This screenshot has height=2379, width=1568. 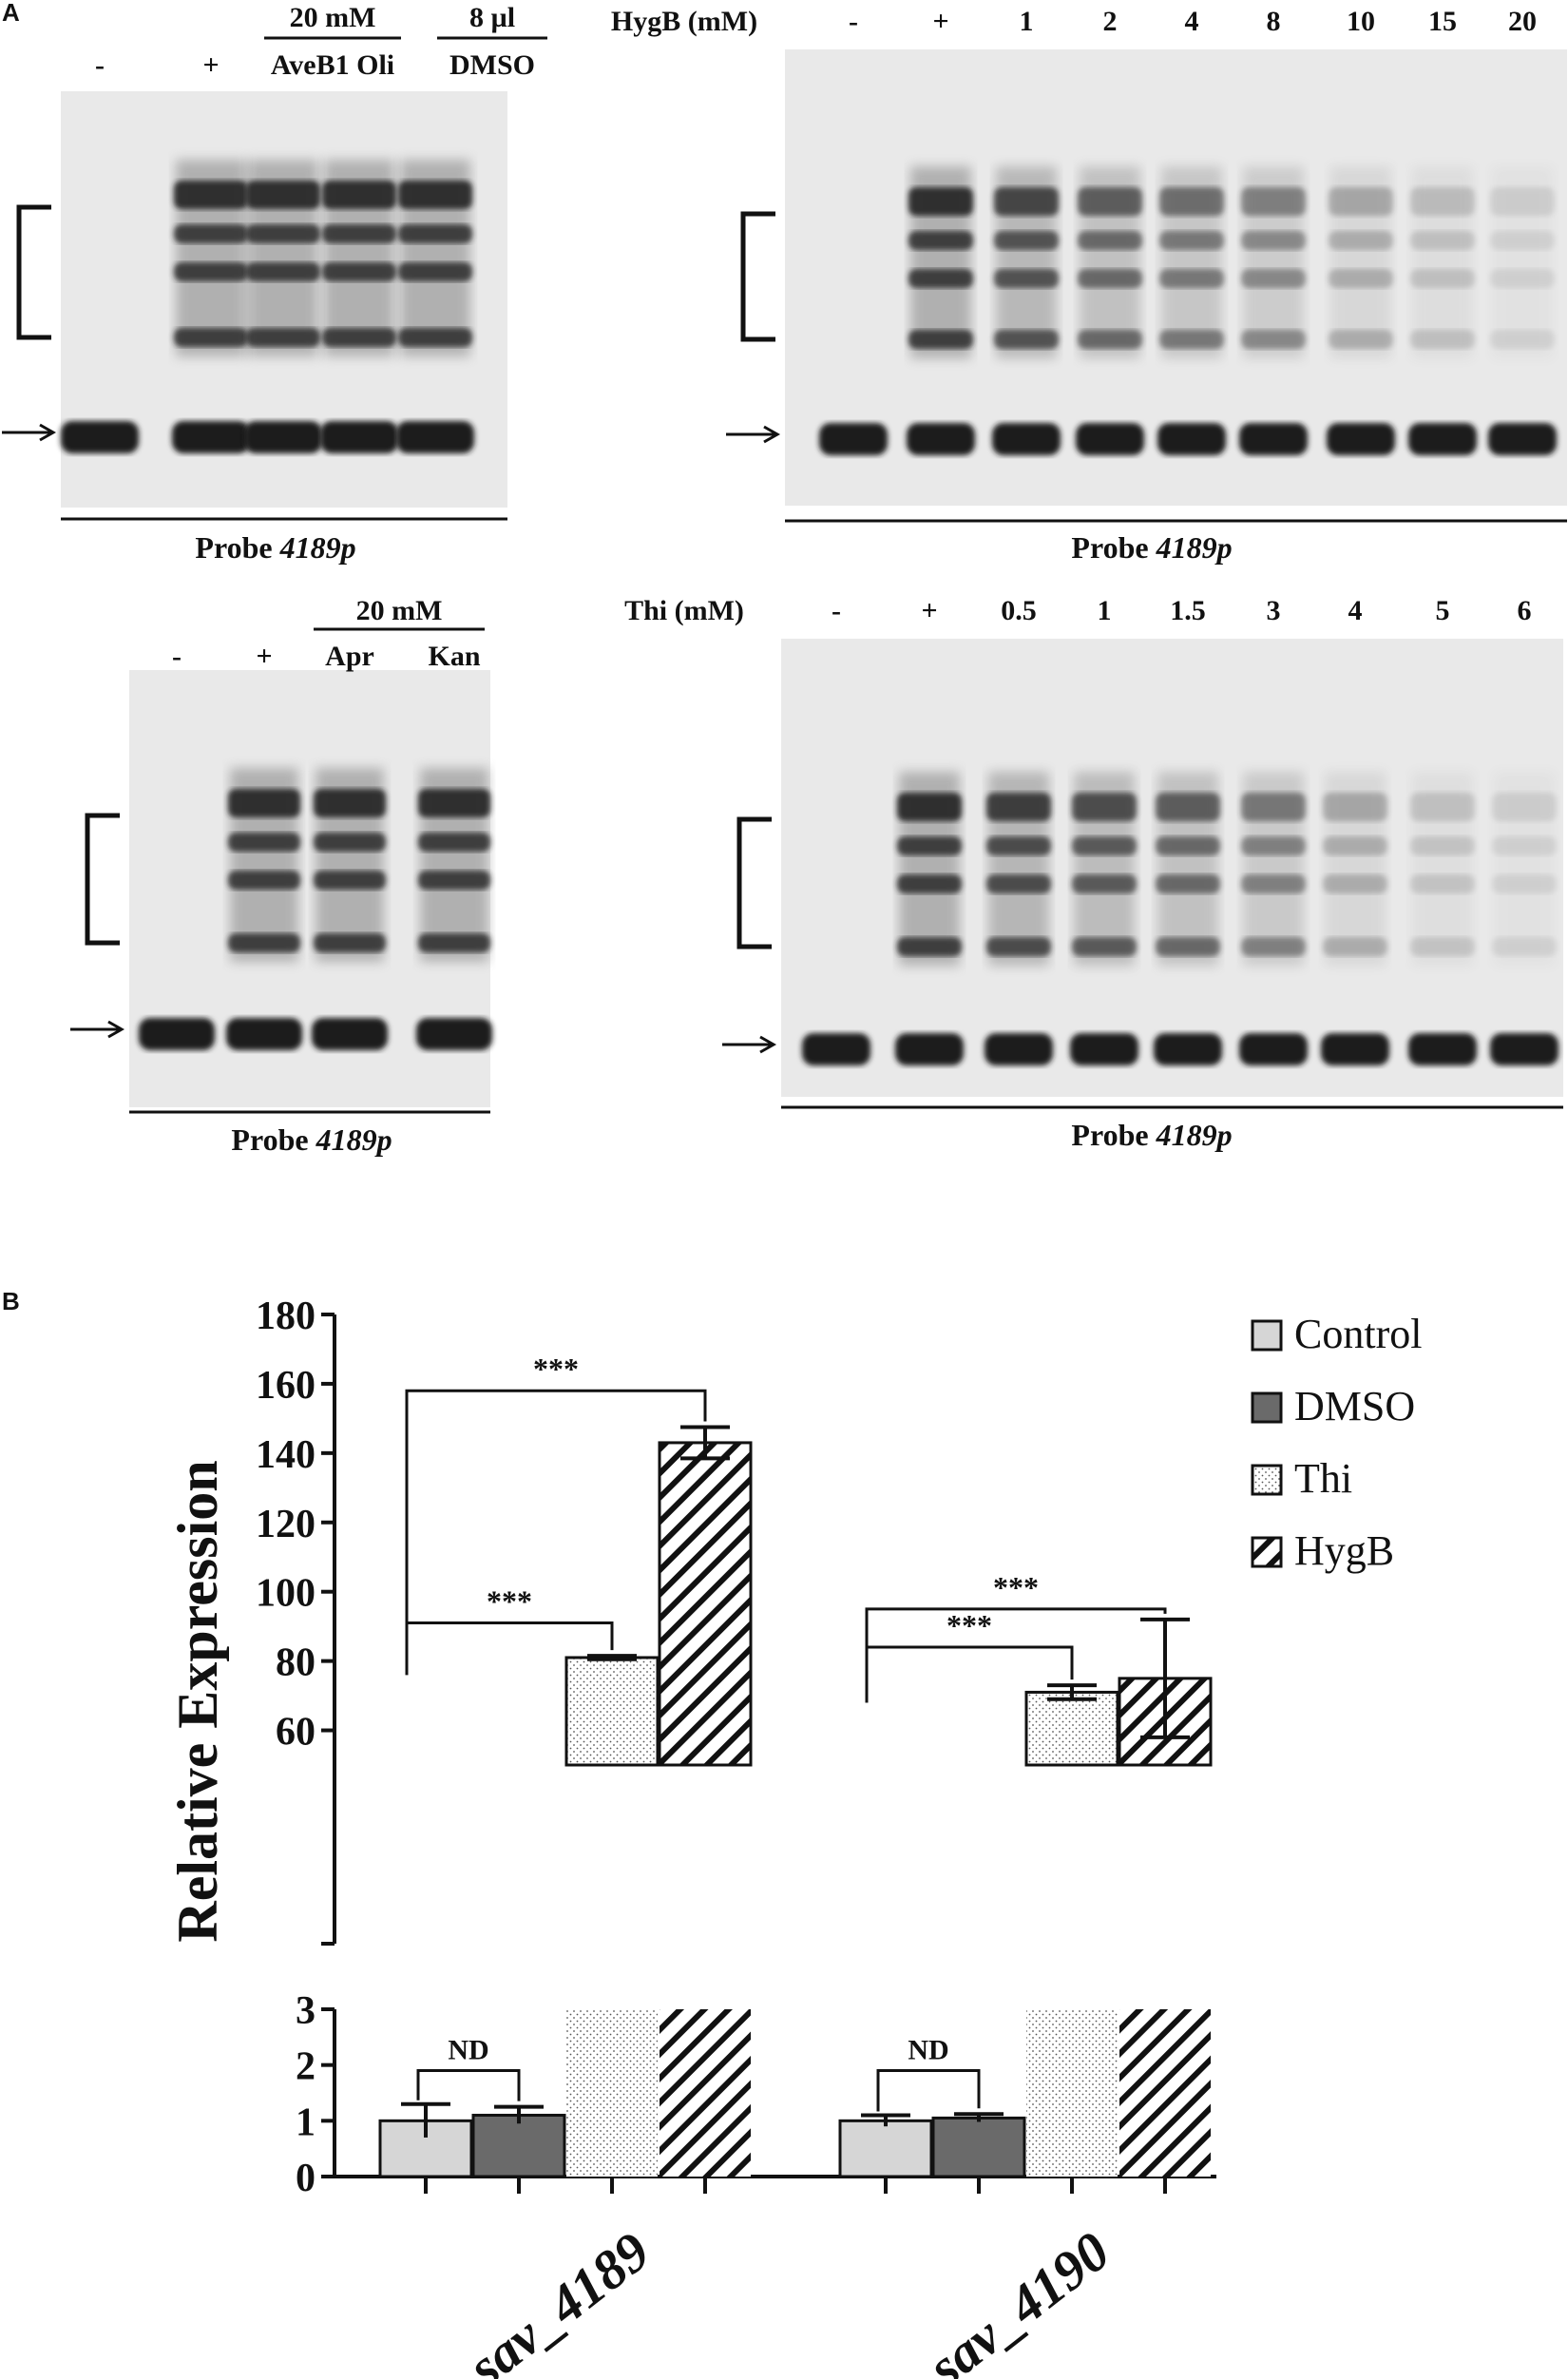 I want to click on arrow-head, so click(x=116, y=1029).